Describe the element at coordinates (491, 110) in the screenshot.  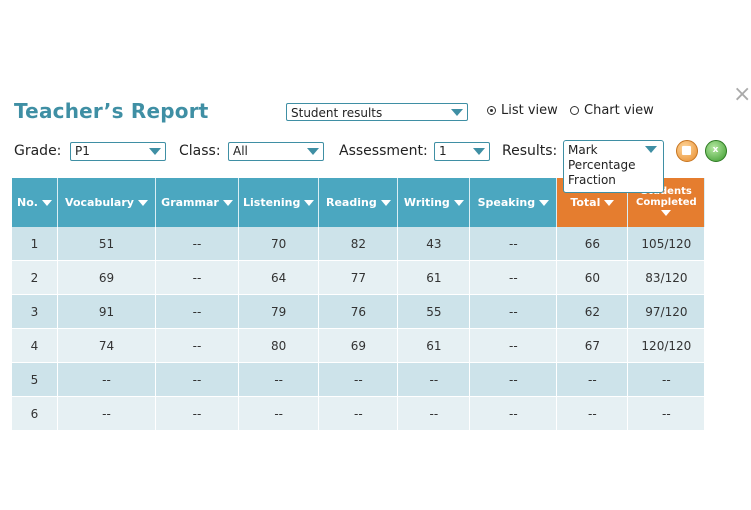
I see `radio-selected-icon` at that location.